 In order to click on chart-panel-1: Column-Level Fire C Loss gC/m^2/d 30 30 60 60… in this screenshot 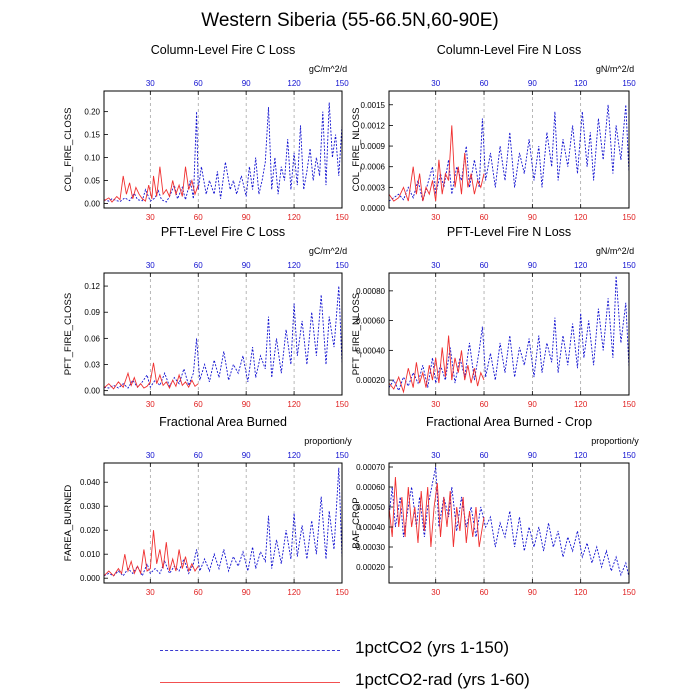, I will do `click(206, 132)`.